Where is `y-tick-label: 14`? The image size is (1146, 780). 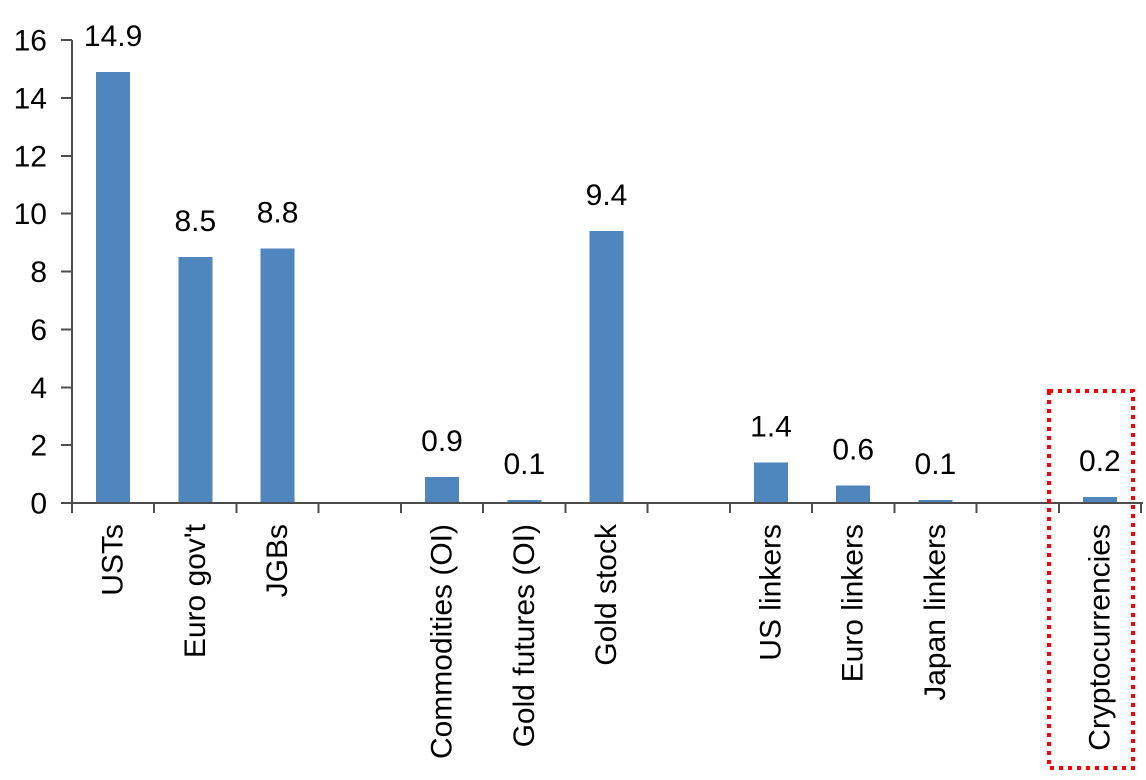
y-tick-label: 14 is located at coordinates (30, 98).